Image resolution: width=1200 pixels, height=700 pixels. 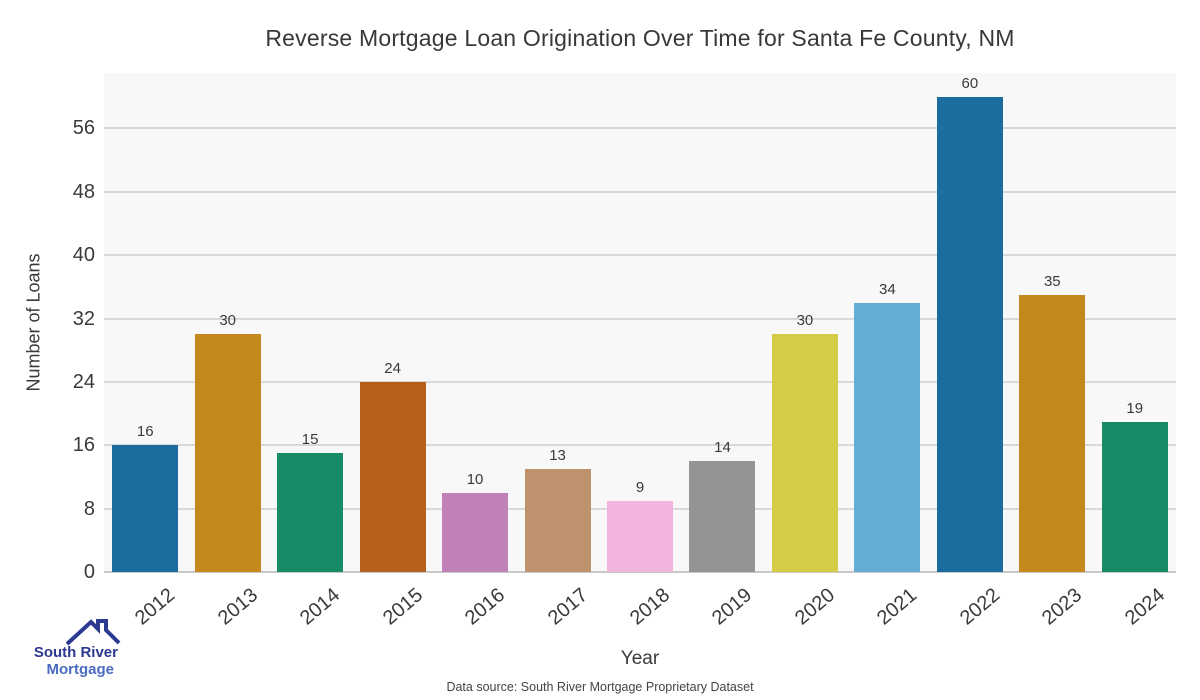 I want to click on bar-2019, so click(x=722, y=516).